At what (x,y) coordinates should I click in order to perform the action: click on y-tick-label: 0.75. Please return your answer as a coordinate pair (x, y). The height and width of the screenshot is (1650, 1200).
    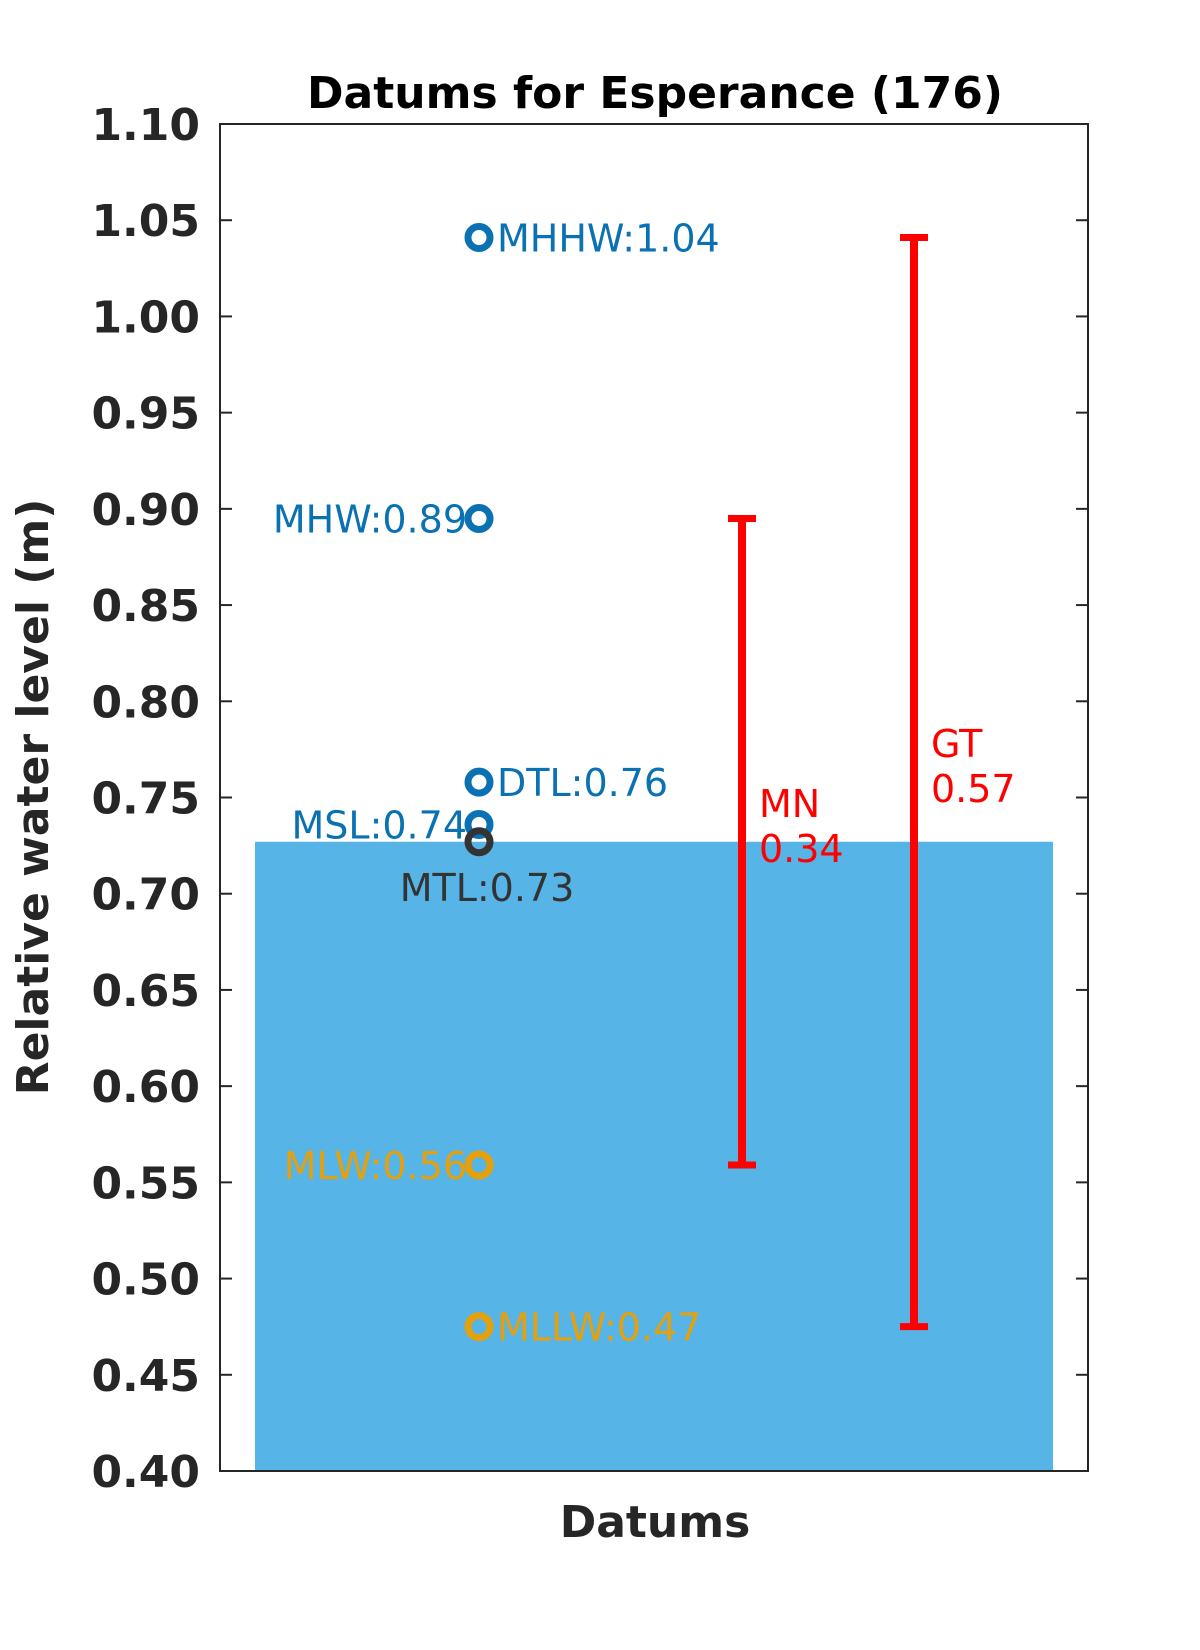
    Looking at the image, I should click on (145, 799).